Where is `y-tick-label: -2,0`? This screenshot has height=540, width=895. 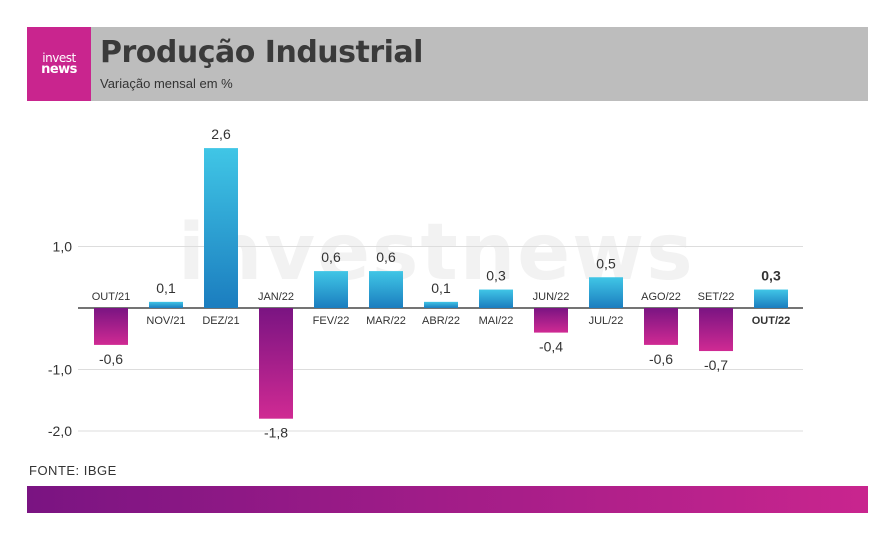
y-tick-label: -2,0 is located at coordinates (60, 431).